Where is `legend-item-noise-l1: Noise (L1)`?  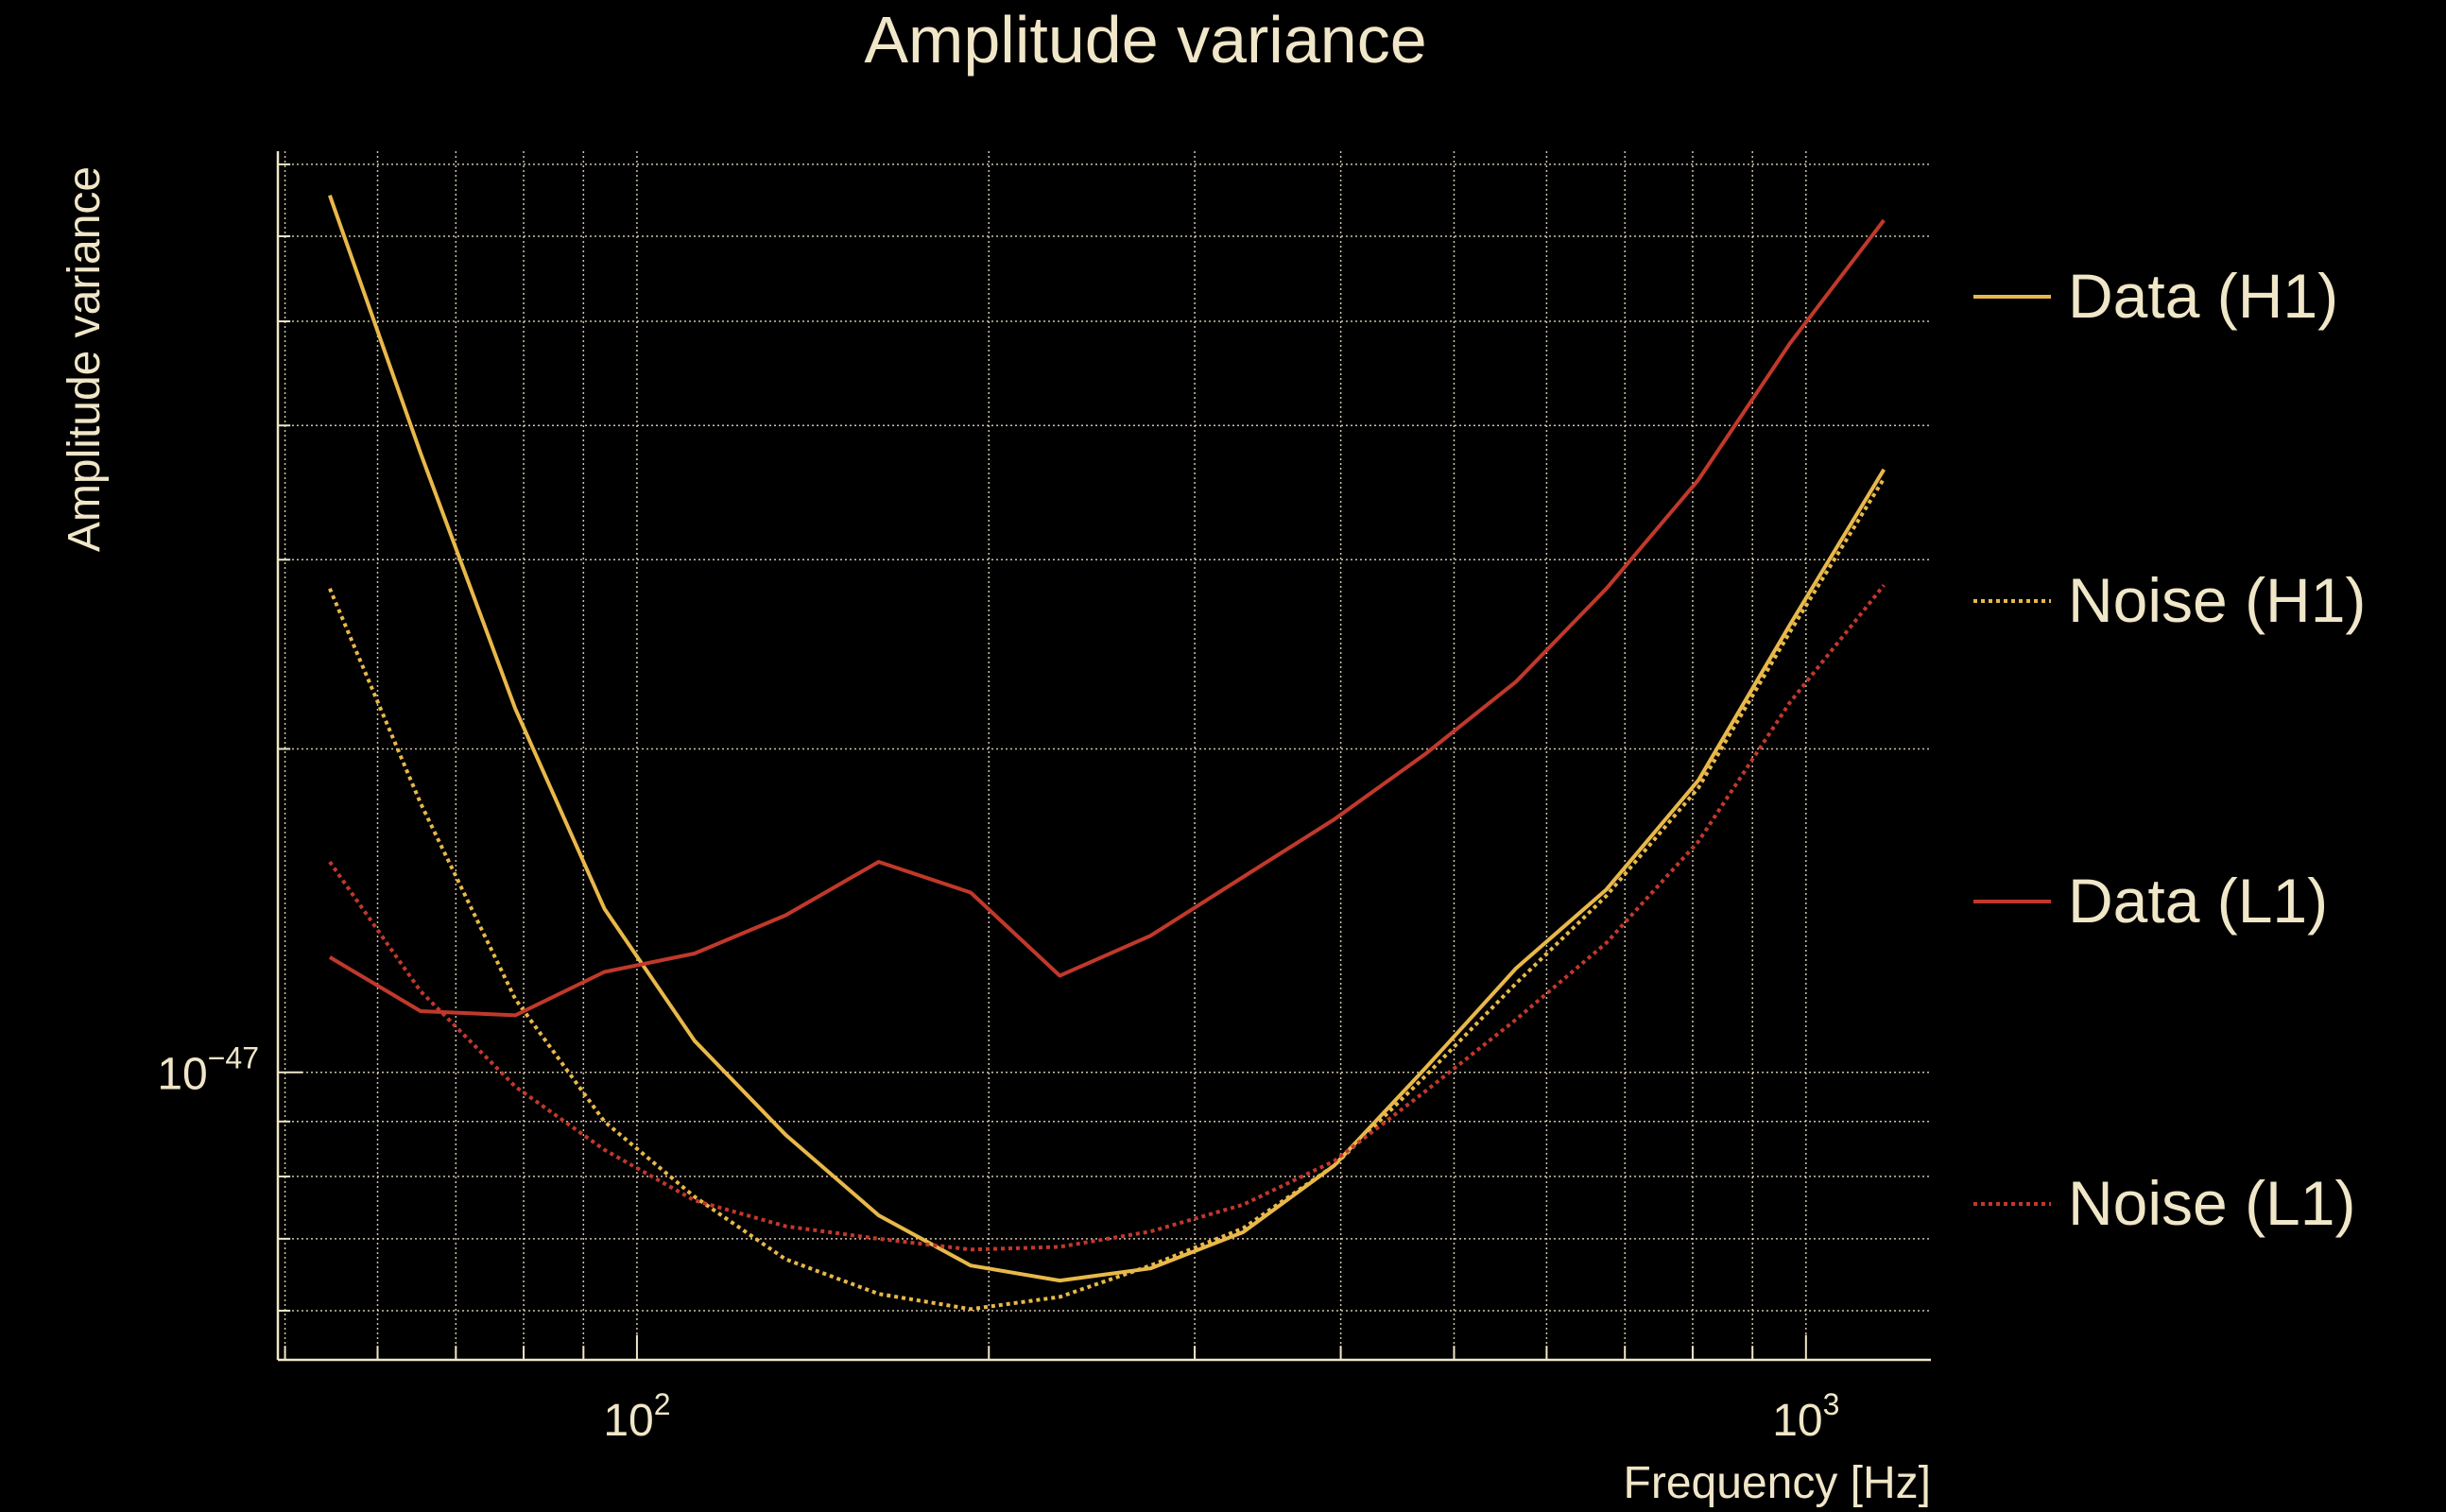
legend-item-noise-l1: Noise (L1) is located at coordinates (2164, 1203).